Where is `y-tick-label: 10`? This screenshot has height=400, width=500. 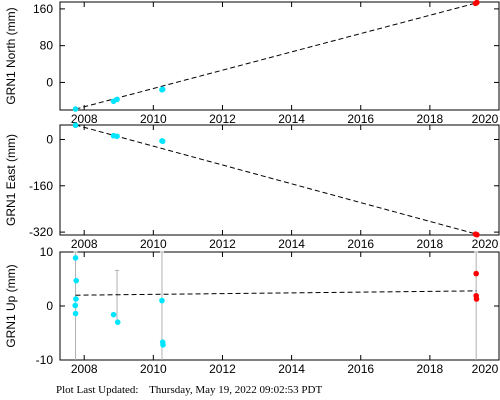
y-tick-label: 10 is located at coordinates (47, 252).